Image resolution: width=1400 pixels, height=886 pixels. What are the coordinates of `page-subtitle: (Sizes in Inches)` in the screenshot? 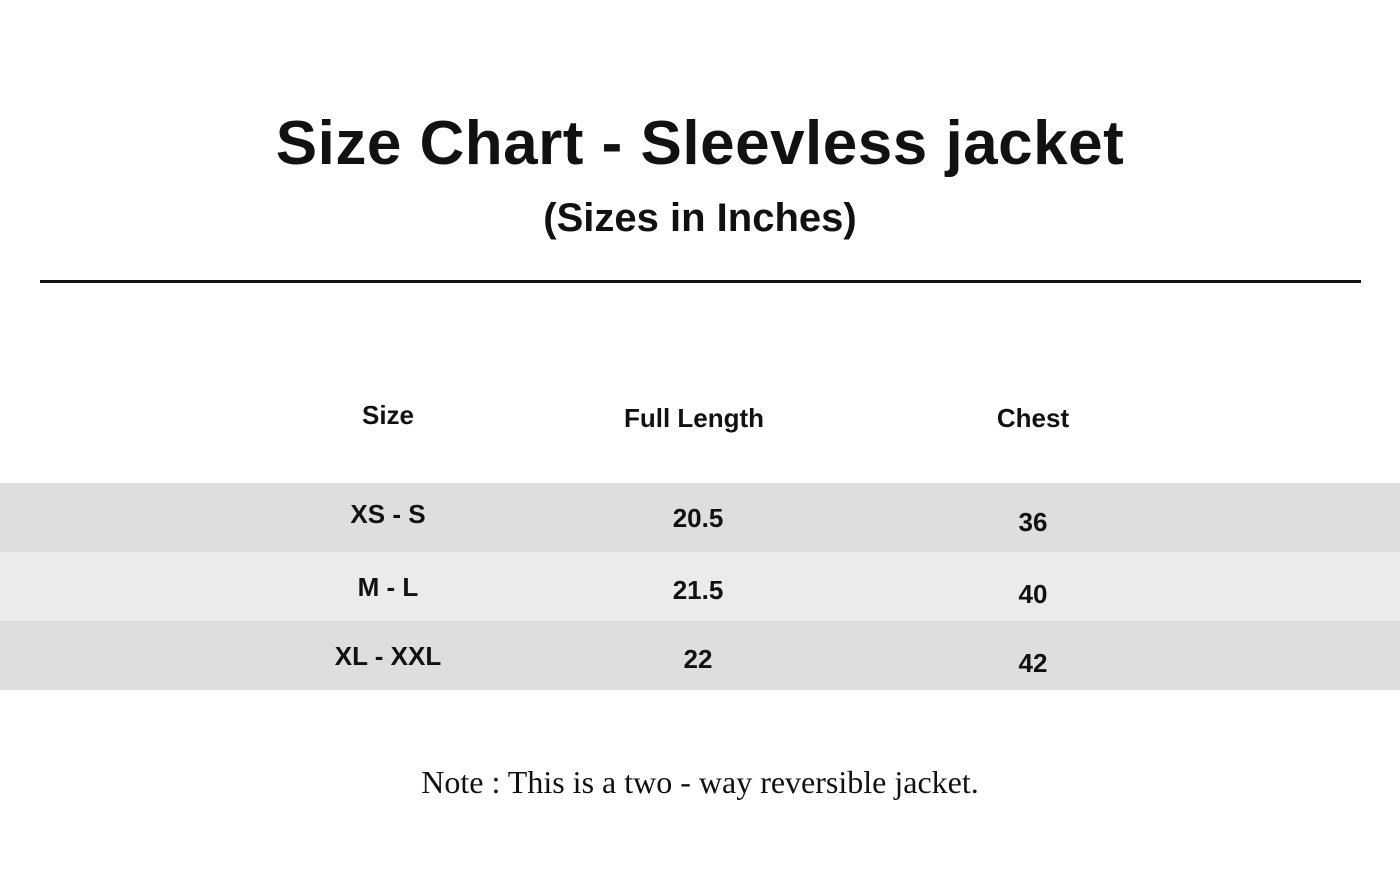 It's located at (700, 218).